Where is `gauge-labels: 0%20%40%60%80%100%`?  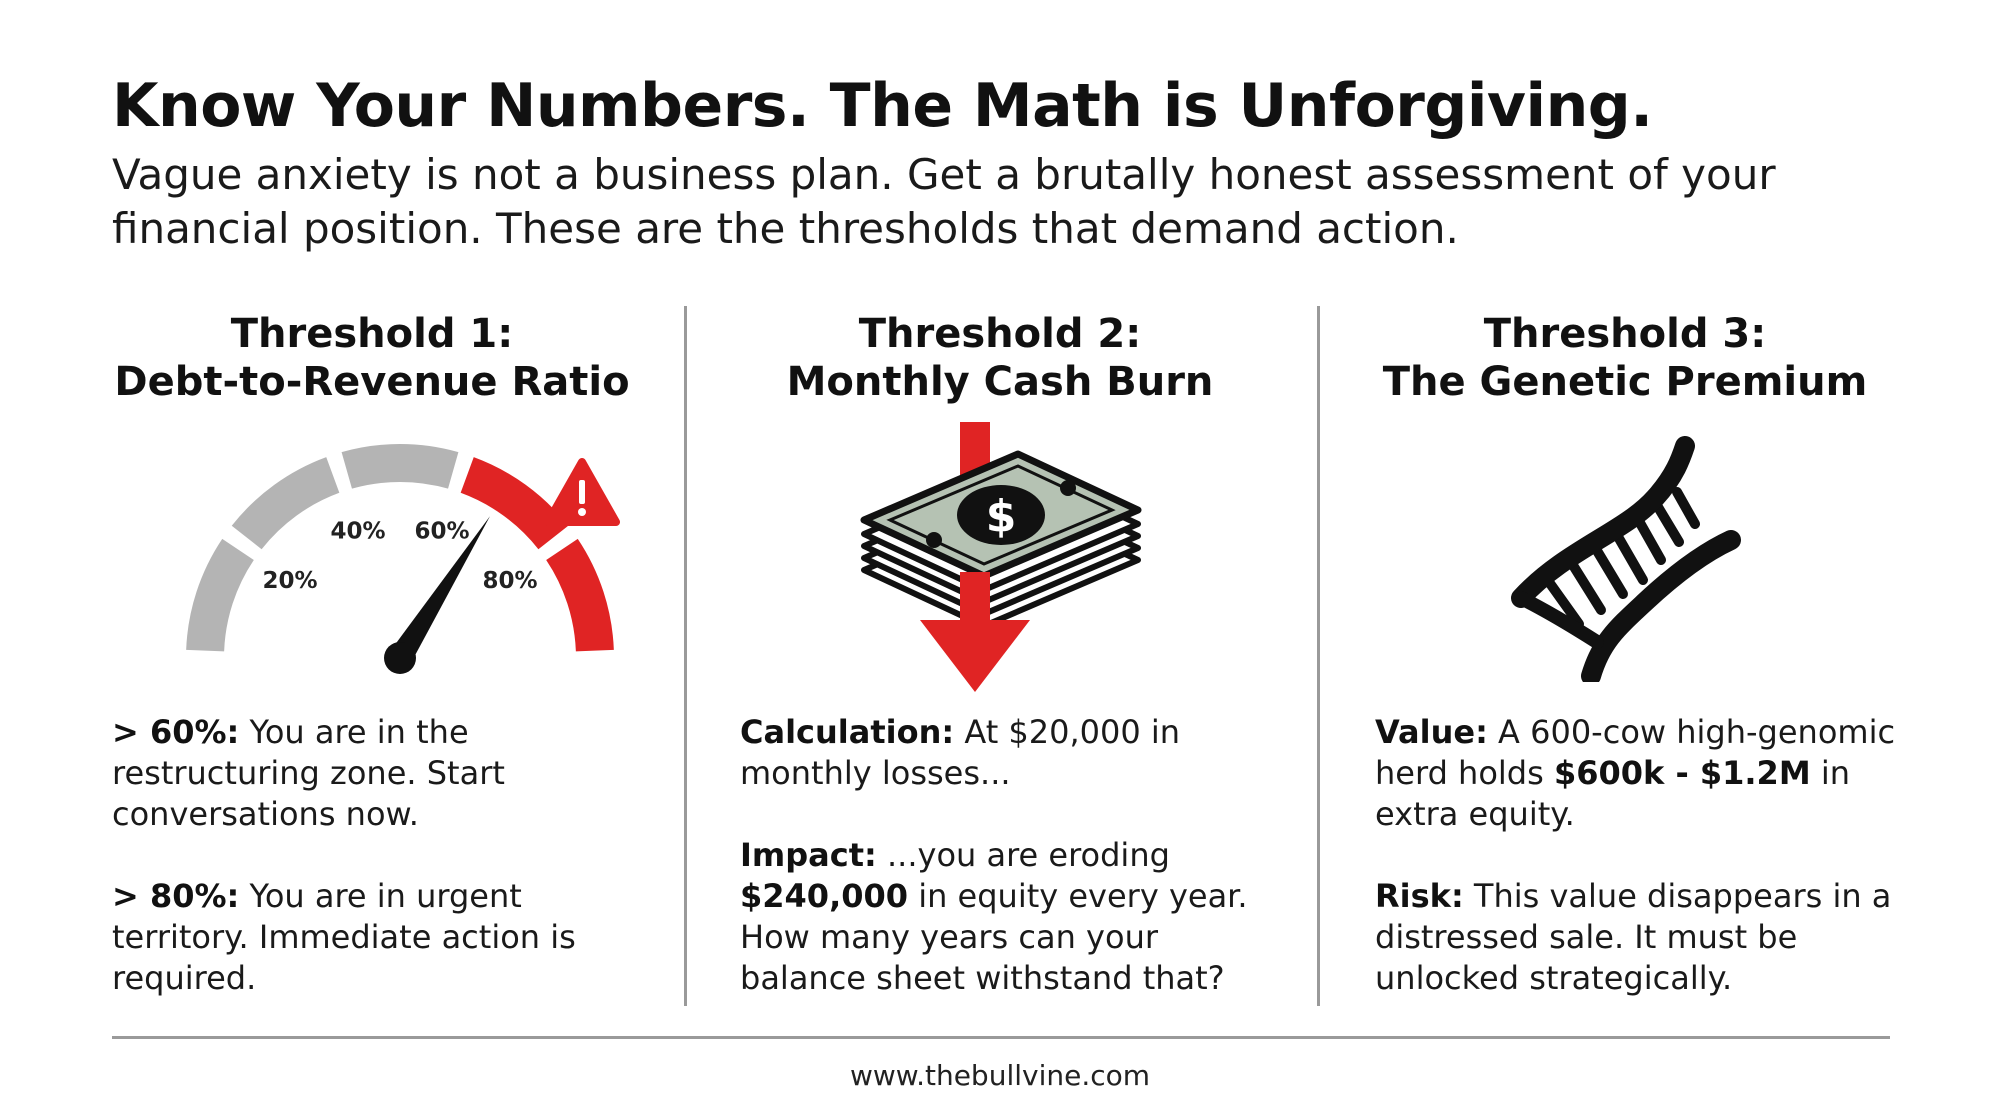
gauge-labels: 0%20%40%60%80%100% is located at coordinates (399, 556).